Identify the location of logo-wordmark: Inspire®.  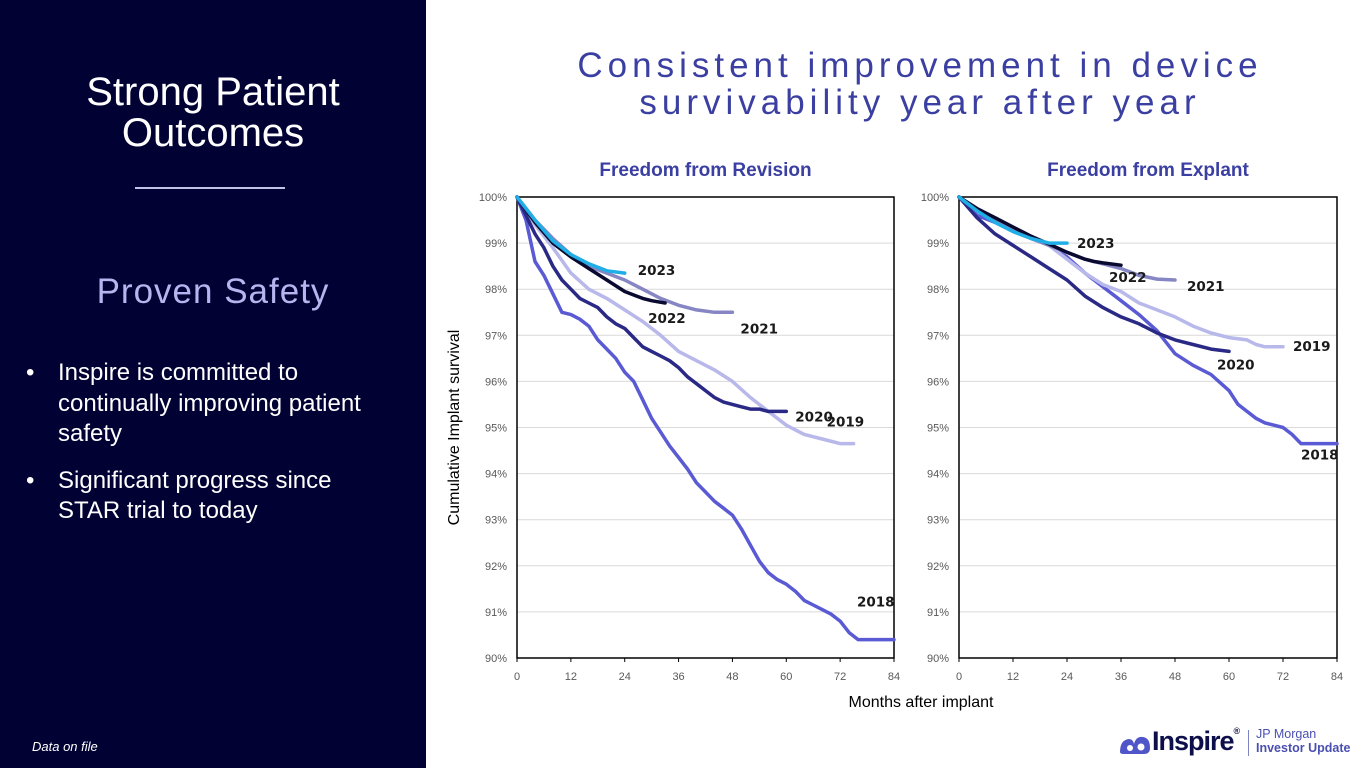
(1196, 741).